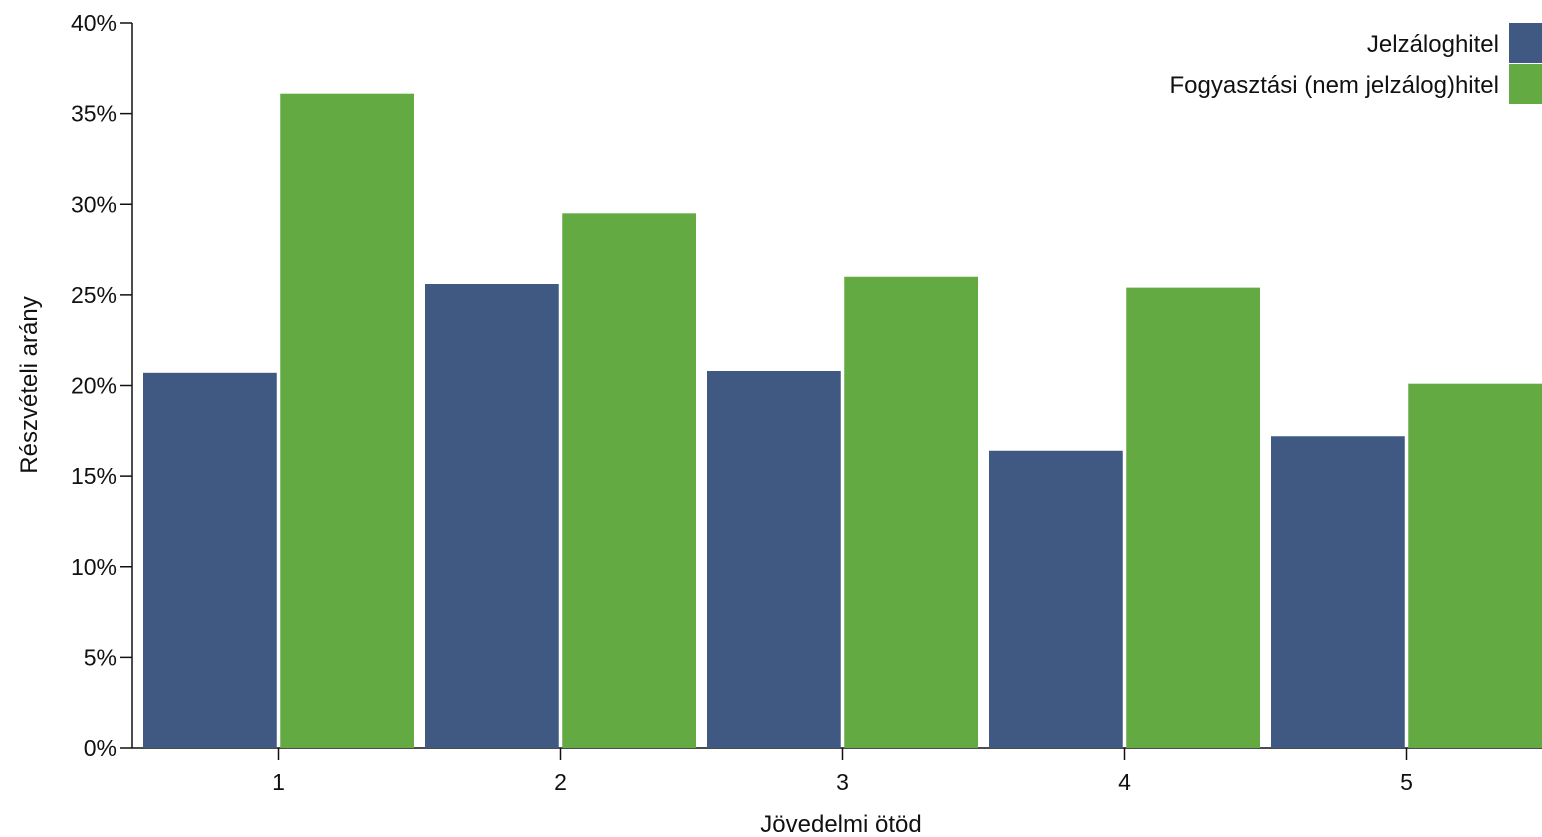  Describe the element at coordinates (1124, 782) in the screenshot. I see `x-tick-label: 4` at that location.